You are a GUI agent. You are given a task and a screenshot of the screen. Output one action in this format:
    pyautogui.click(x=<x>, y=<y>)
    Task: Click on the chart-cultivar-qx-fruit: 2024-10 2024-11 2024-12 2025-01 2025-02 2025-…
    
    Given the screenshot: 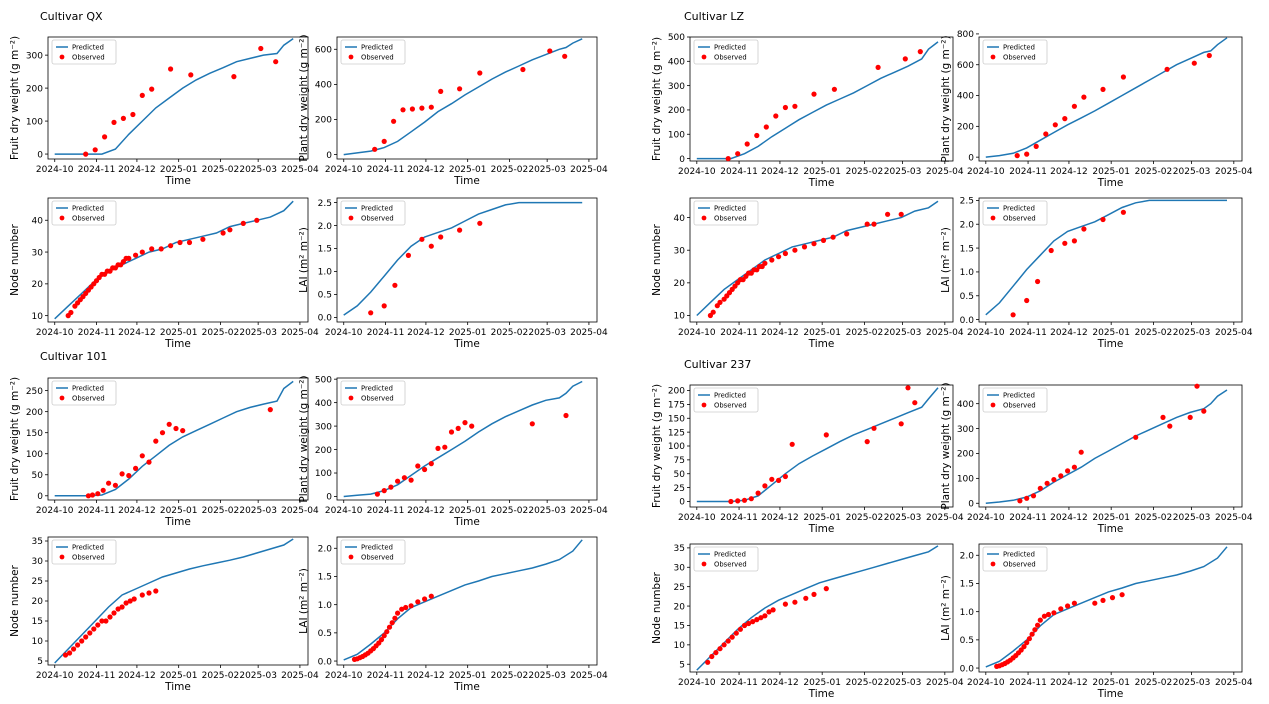 What is the action you would take?
    pyautogui.click(x=164, y=111)
    